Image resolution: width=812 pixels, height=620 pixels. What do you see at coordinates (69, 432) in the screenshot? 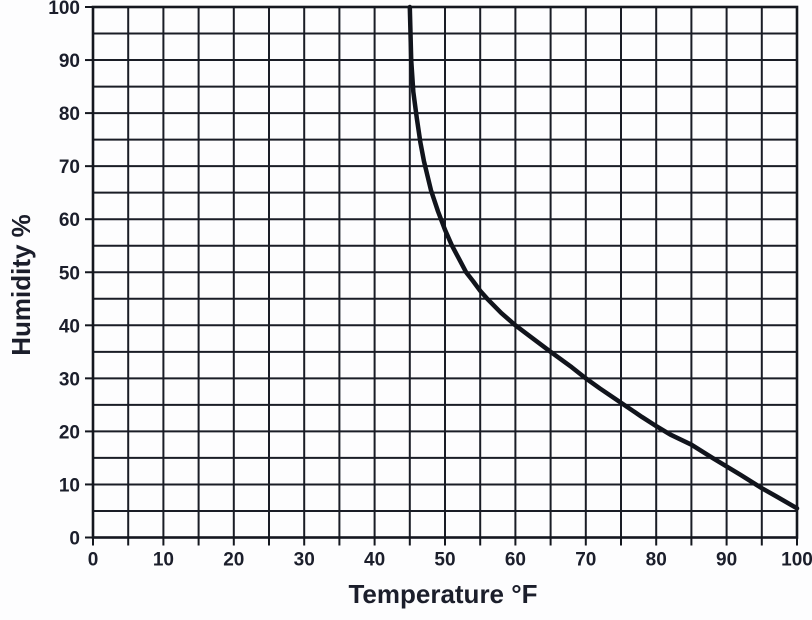
I see `y-tick-label: 20` at bounding box center [69, 432].